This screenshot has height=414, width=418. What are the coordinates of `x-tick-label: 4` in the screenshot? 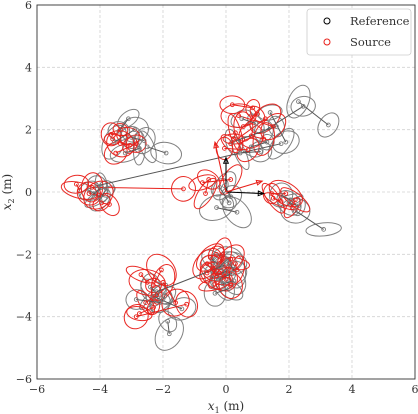 It's located at (352, 389).